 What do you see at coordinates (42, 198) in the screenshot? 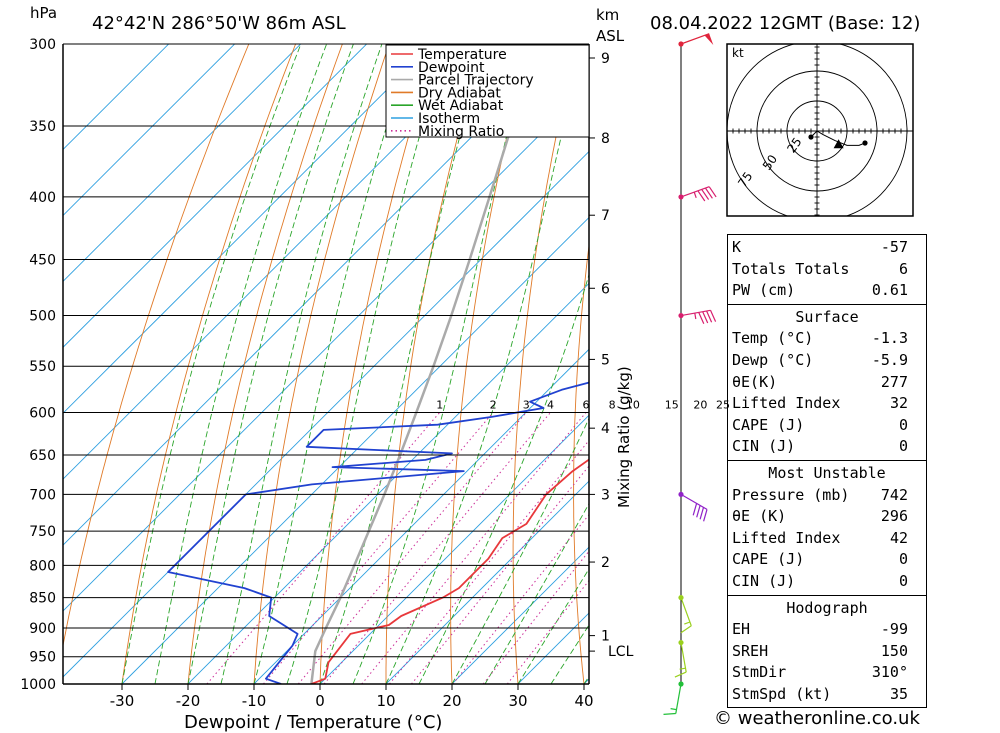
I see `pressure-tick-label: 400` at bounding box center [42, 198].